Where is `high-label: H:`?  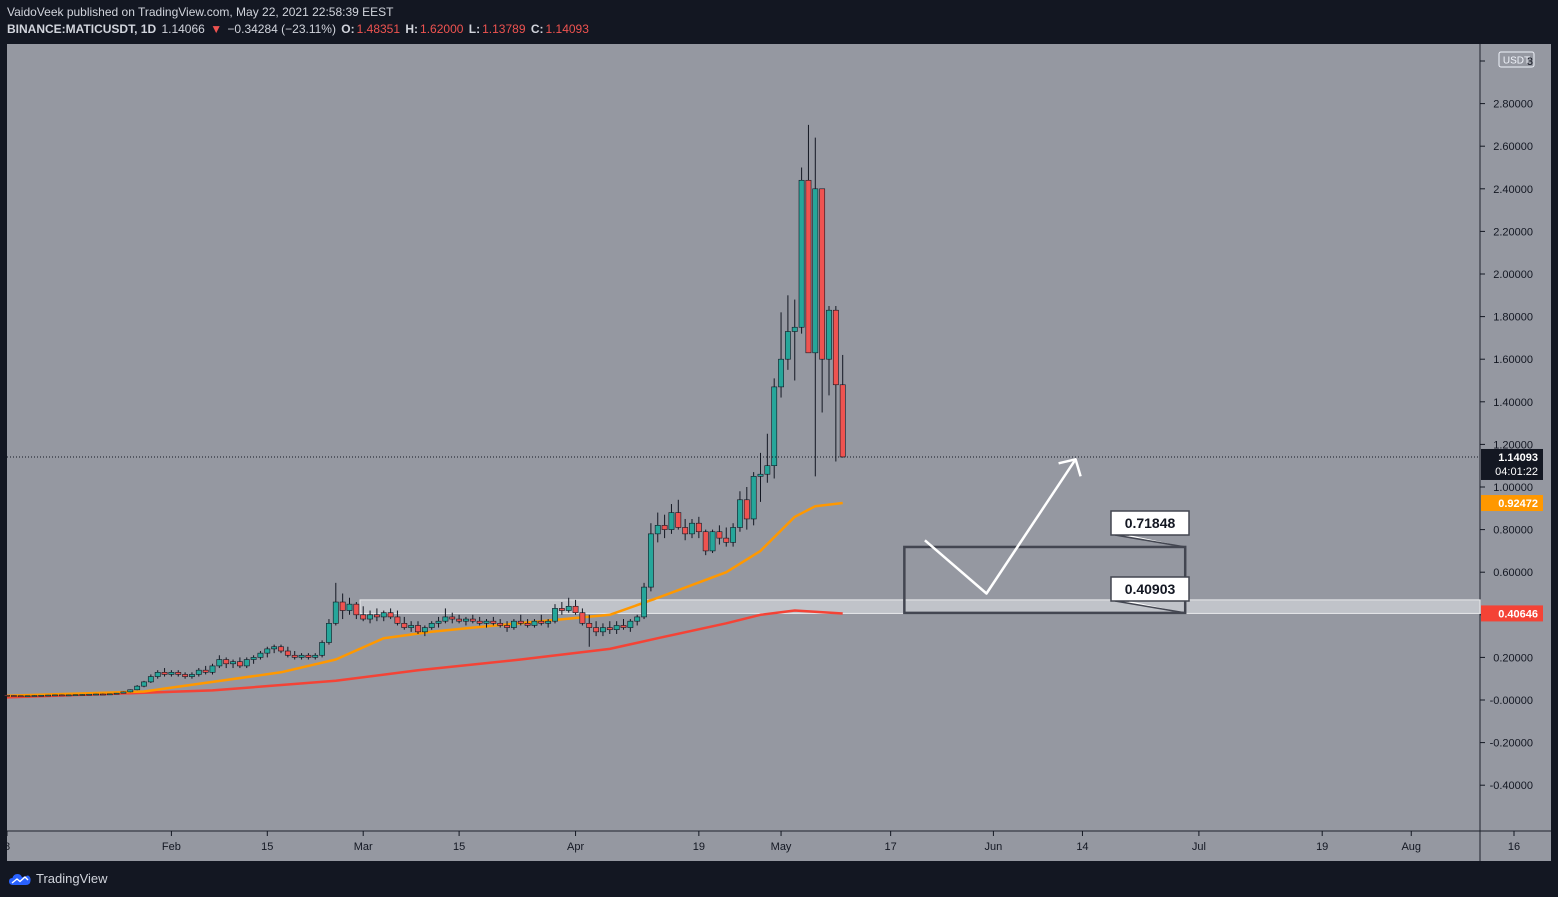 high-label: H: is located at coordinates (412, 29).